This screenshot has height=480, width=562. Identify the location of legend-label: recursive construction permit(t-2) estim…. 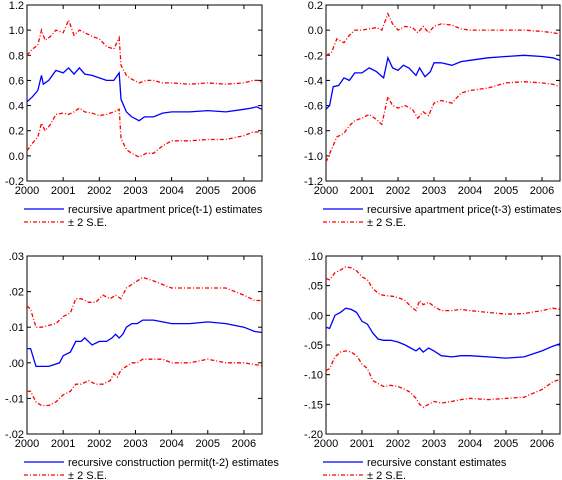
(173, 463).